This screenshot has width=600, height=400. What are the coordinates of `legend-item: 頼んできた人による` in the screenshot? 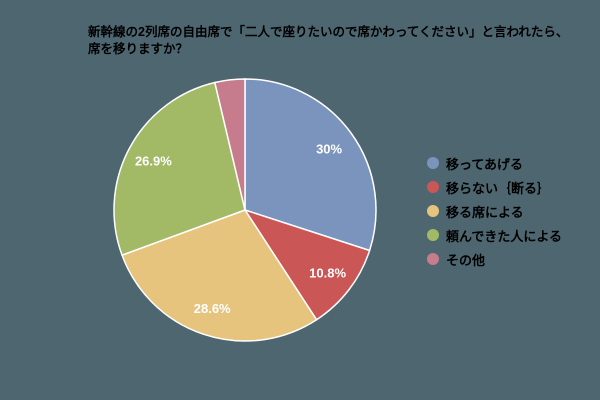 It's located at (494, 235).